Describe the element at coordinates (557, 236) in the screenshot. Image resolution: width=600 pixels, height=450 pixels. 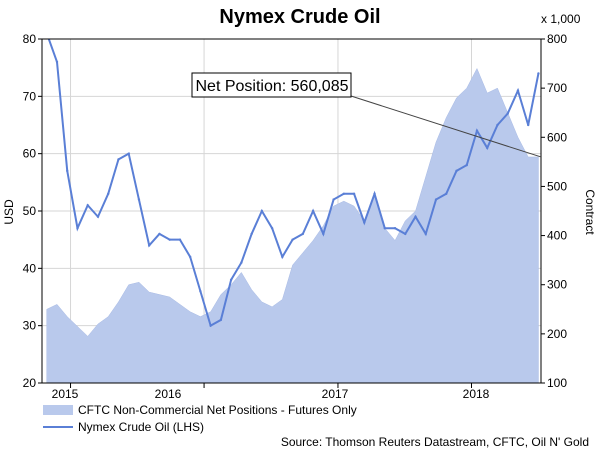
I see `y-tick-label-right: 400` at that location.